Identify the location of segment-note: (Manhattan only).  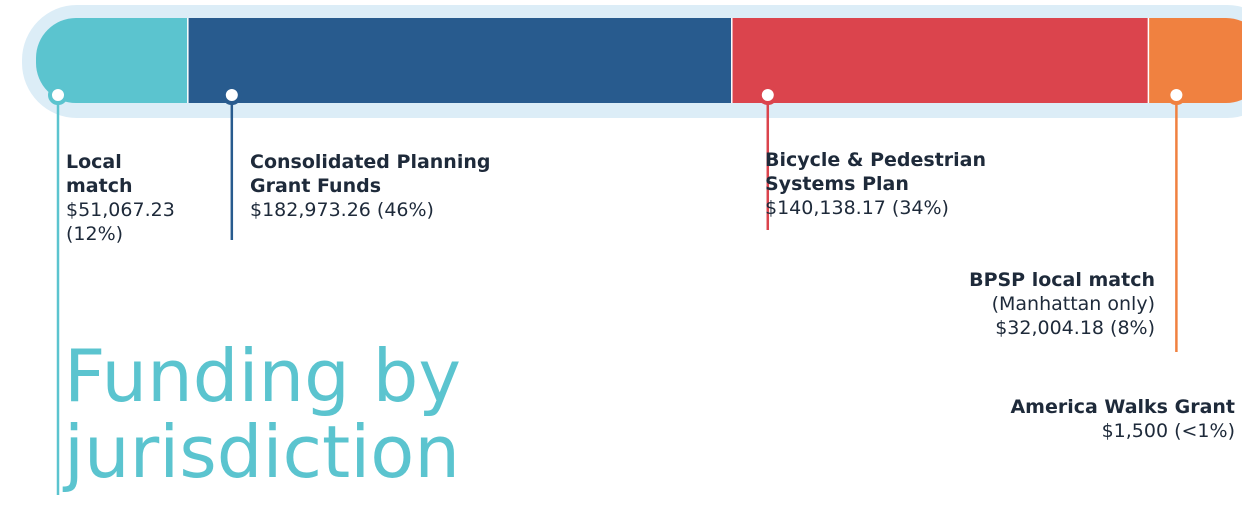
(1073, 304).